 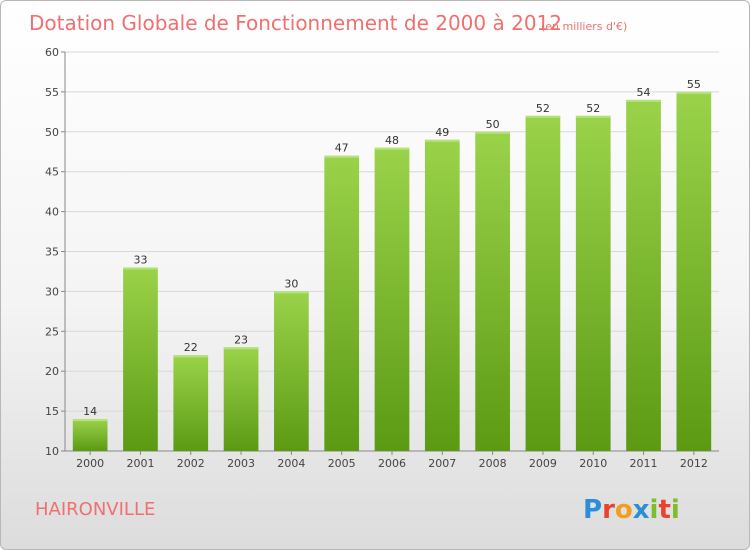 What do you see at coordinates (52, 331) in the screenshot?
I see `y-tick-label: 25` at bounding box center [52, 331].